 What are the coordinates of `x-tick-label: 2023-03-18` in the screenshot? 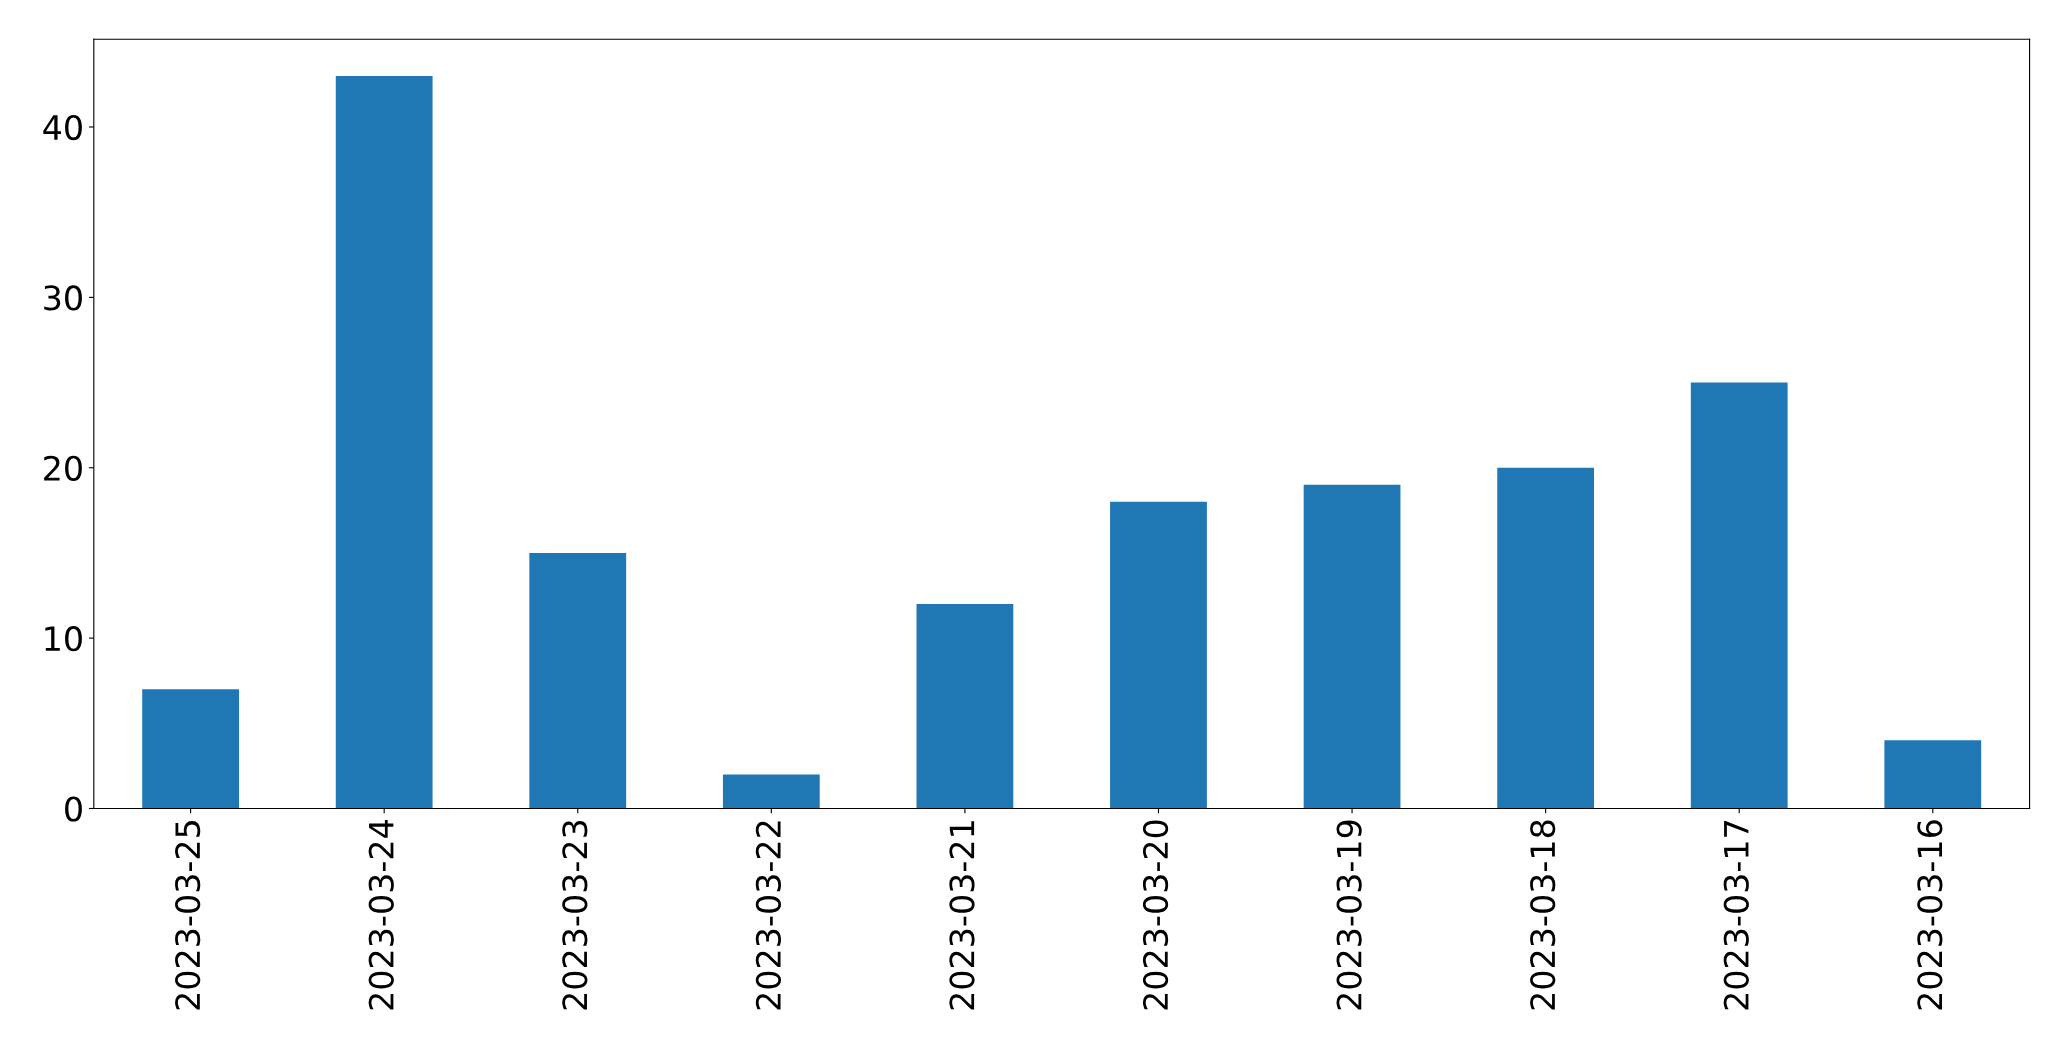 It's located at (1543, 915).